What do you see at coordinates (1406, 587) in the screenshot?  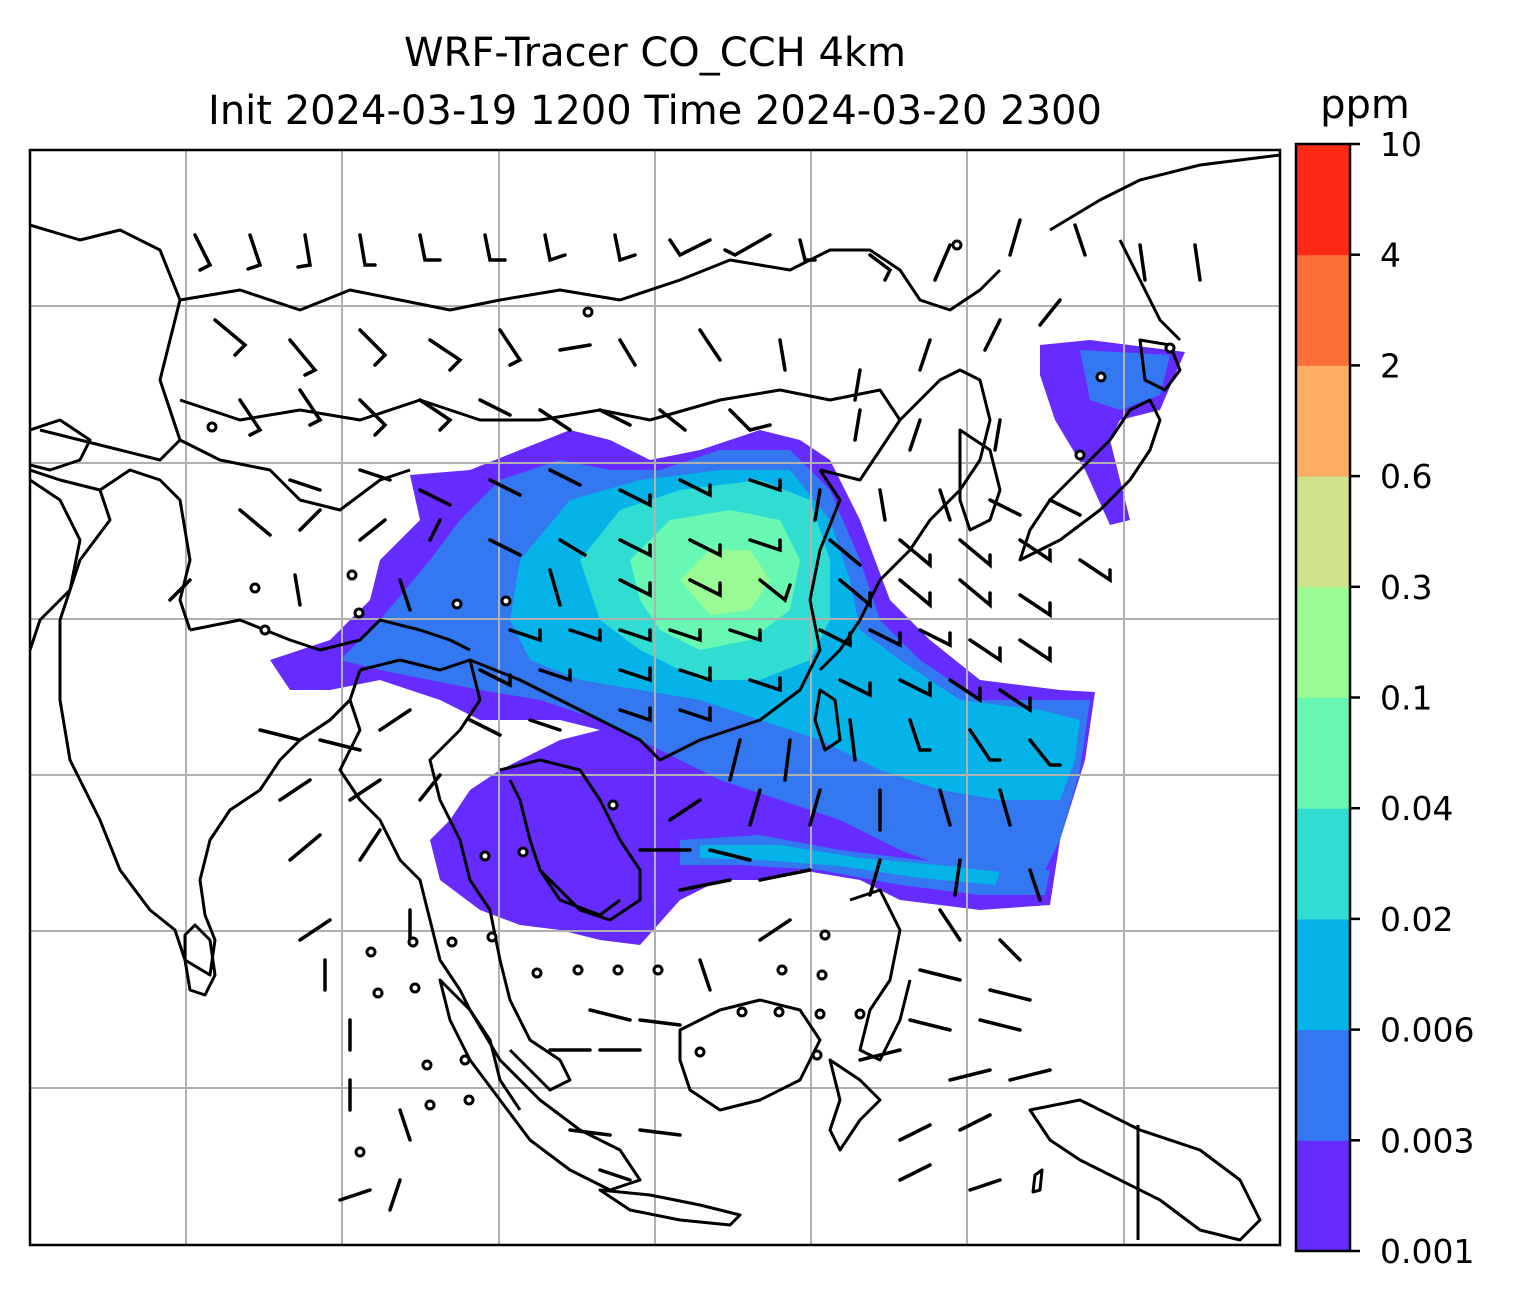 I see `colorbar-tick-label: 0.3` at bounding box center [1406, 587].